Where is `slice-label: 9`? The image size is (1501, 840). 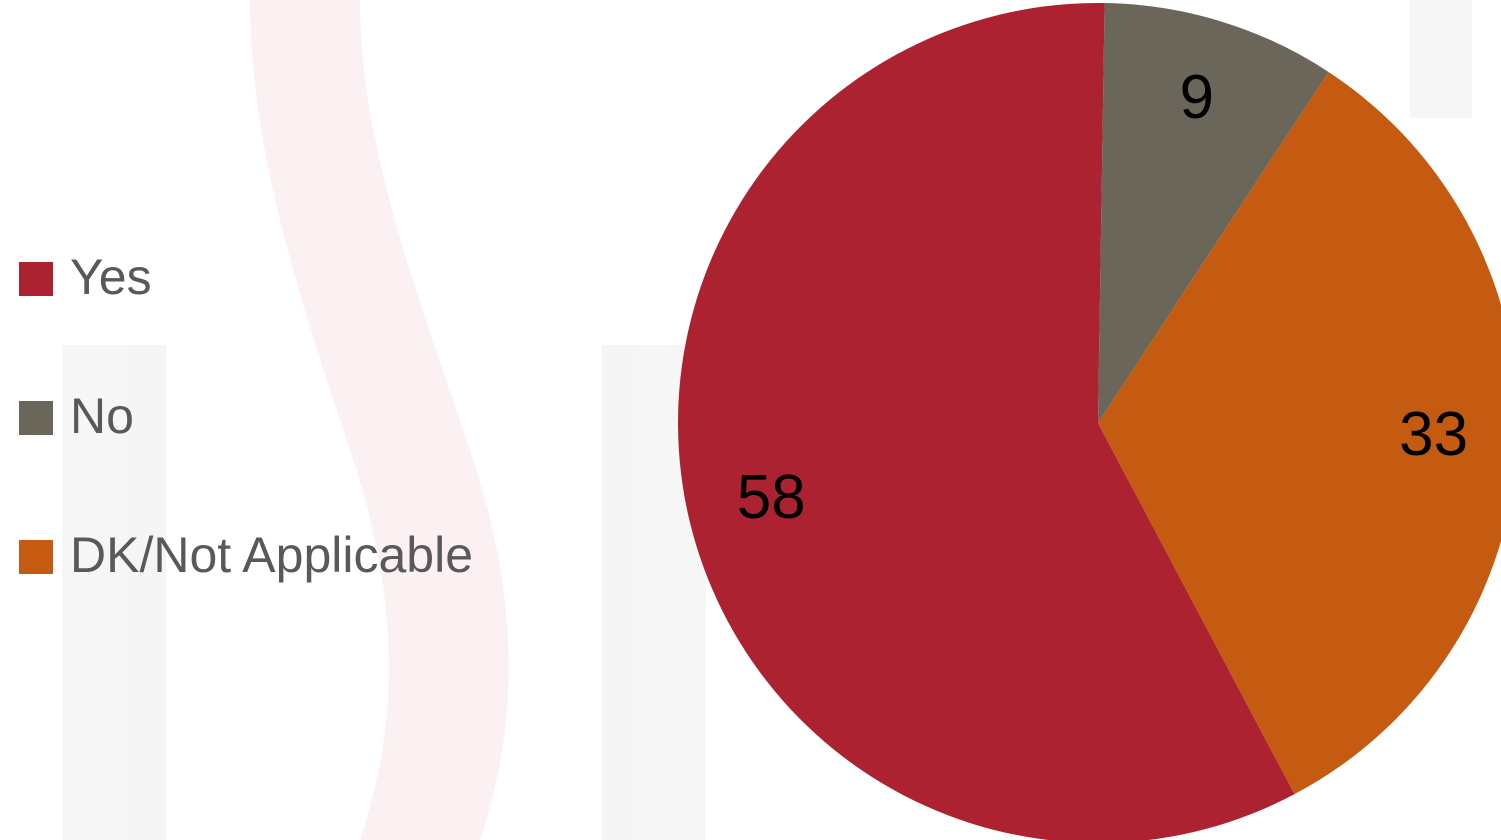 slice-label: 9 is located at coordinates (1197, 97).